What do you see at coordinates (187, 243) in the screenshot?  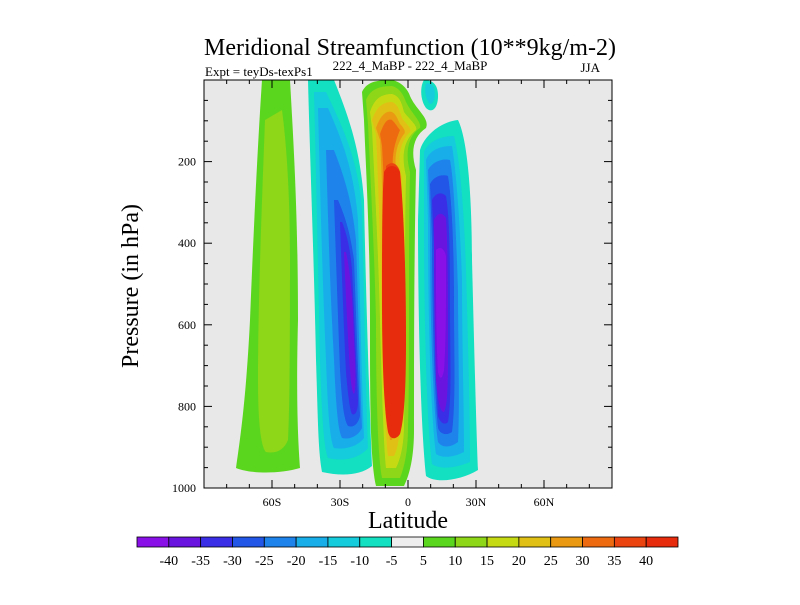 I see `y-tick-label: 400` at bounding box center [187, 243].